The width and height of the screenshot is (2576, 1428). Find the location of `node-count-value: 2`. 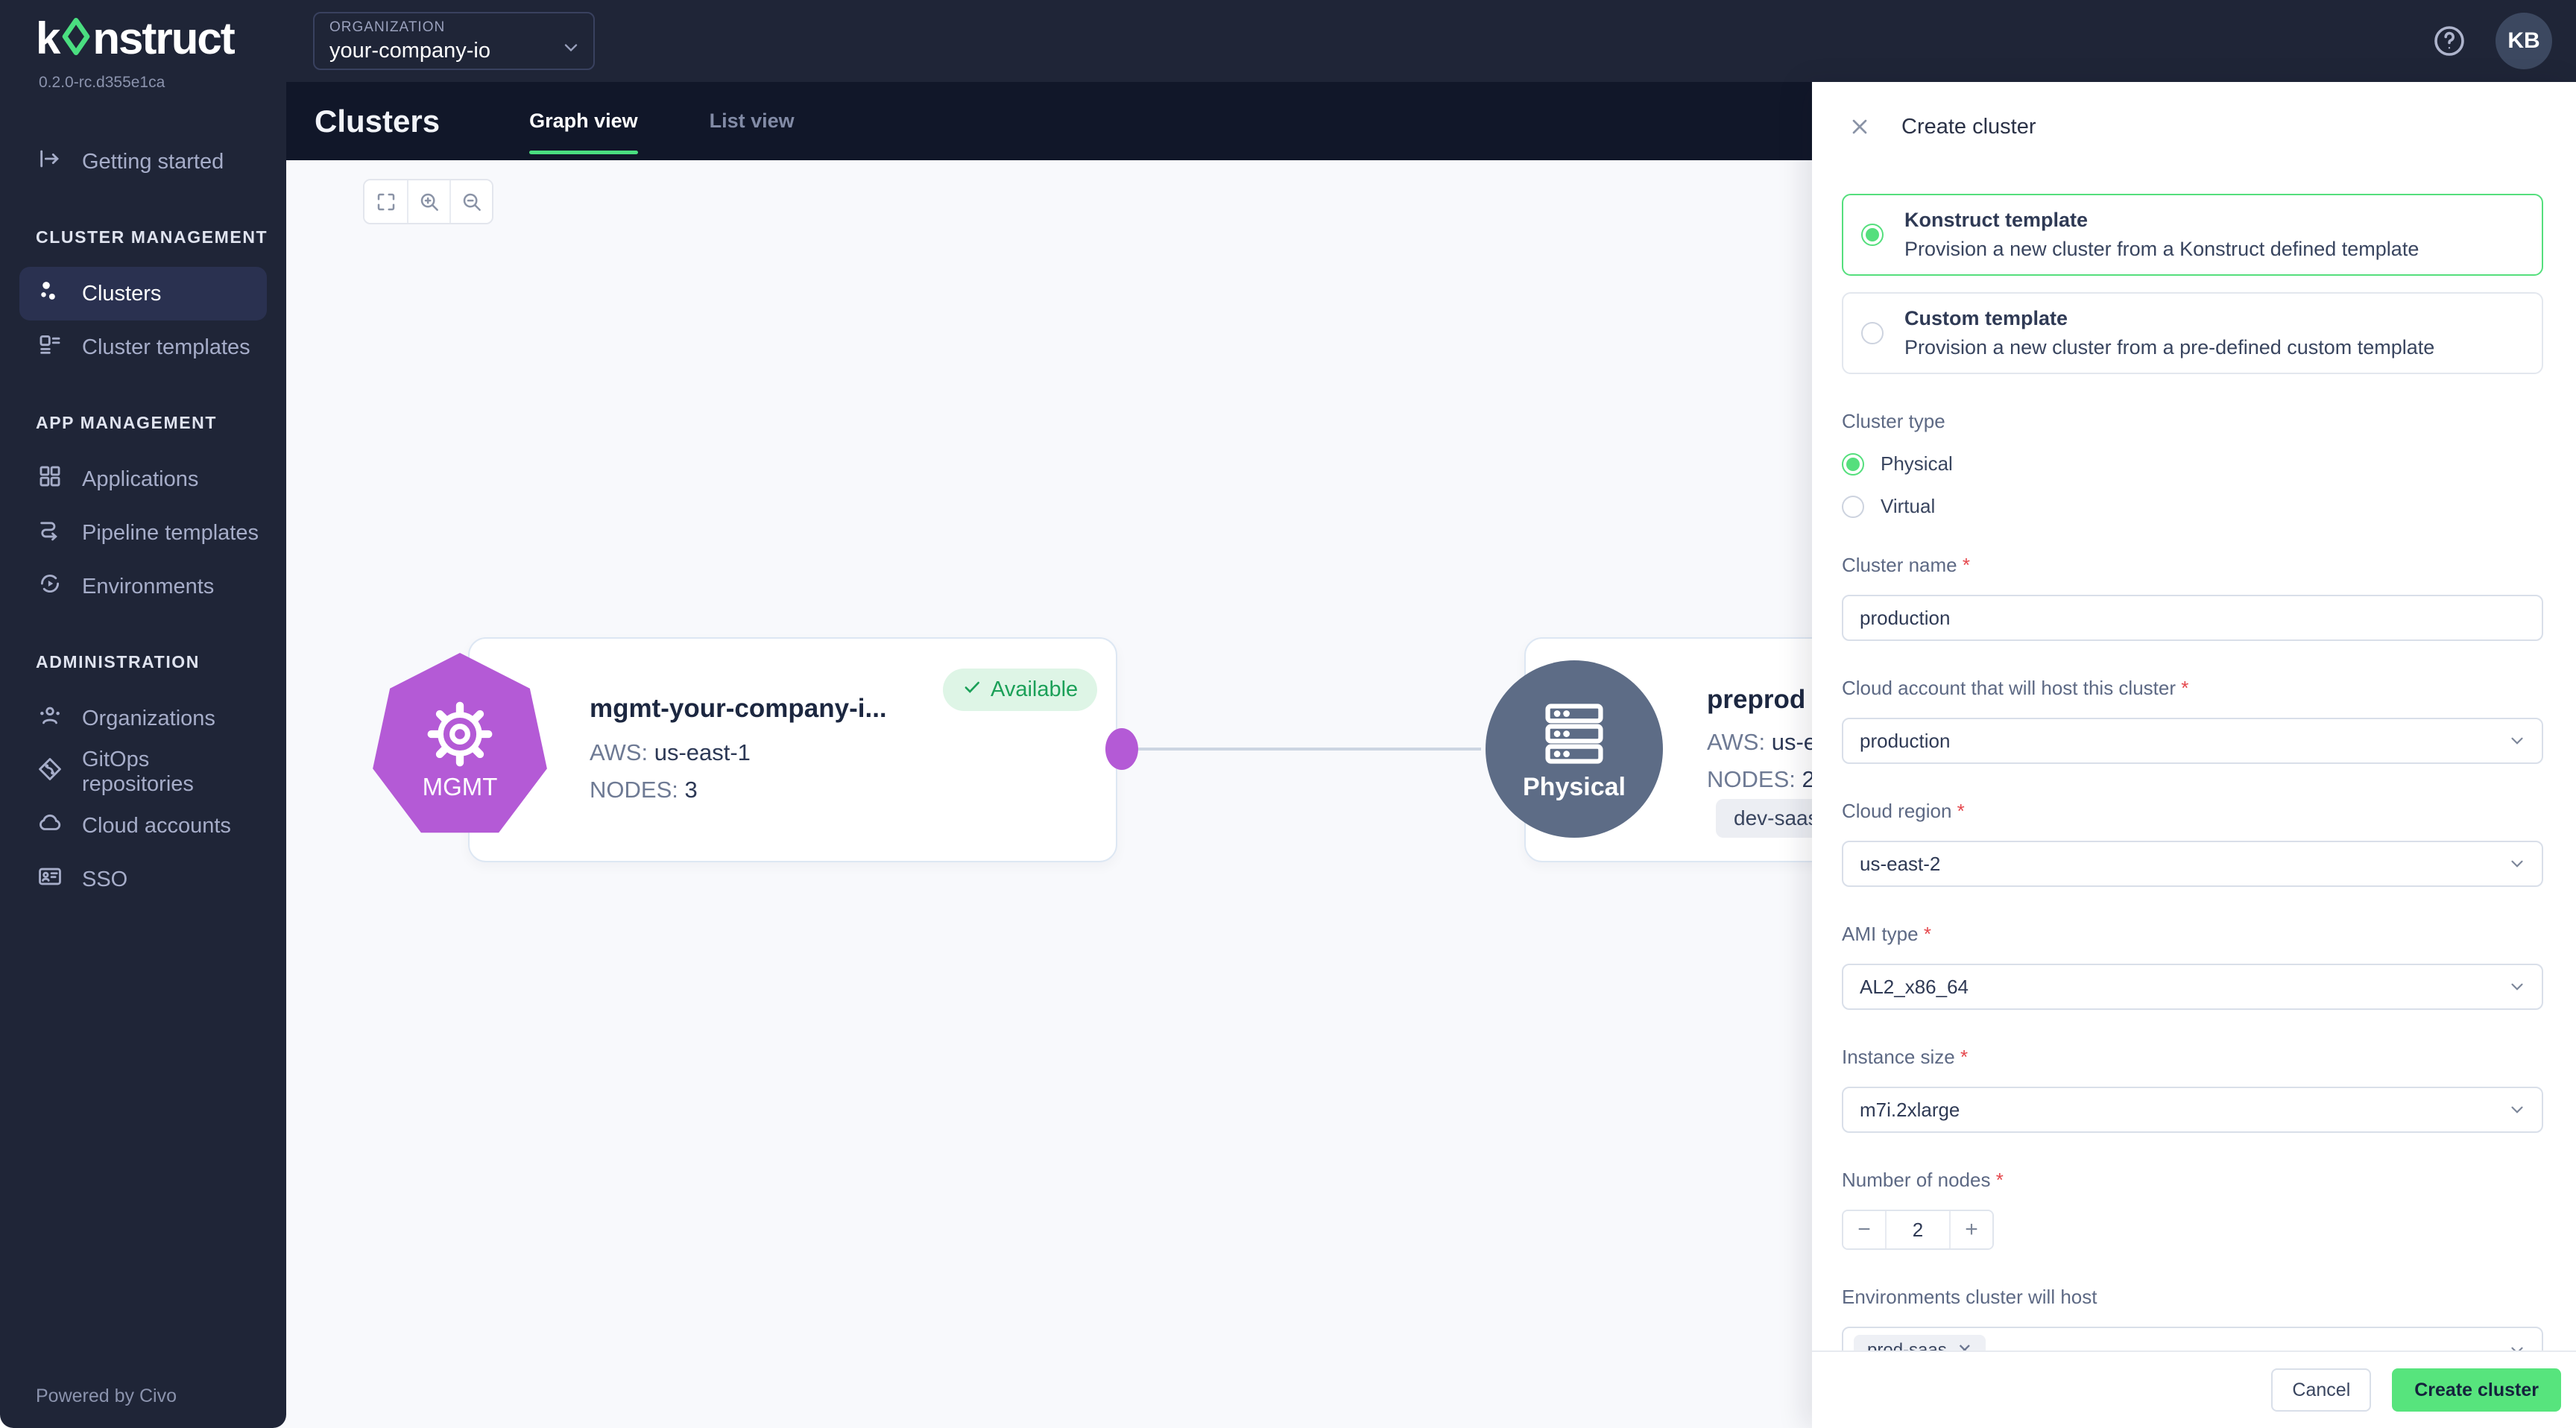

node-count-value: 2 is located at coordinates (1918, 1229).